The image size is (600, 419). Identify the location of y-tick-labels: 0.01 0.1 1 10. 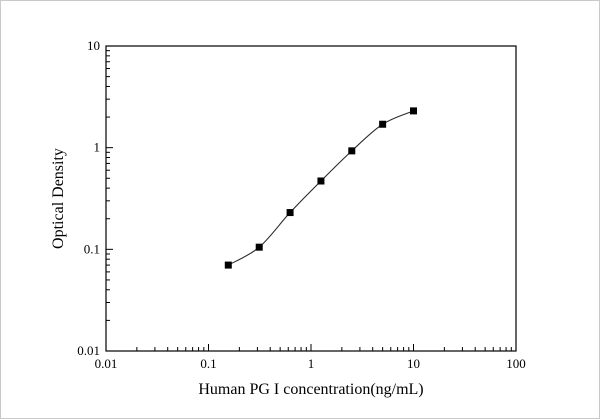
(88, 198).